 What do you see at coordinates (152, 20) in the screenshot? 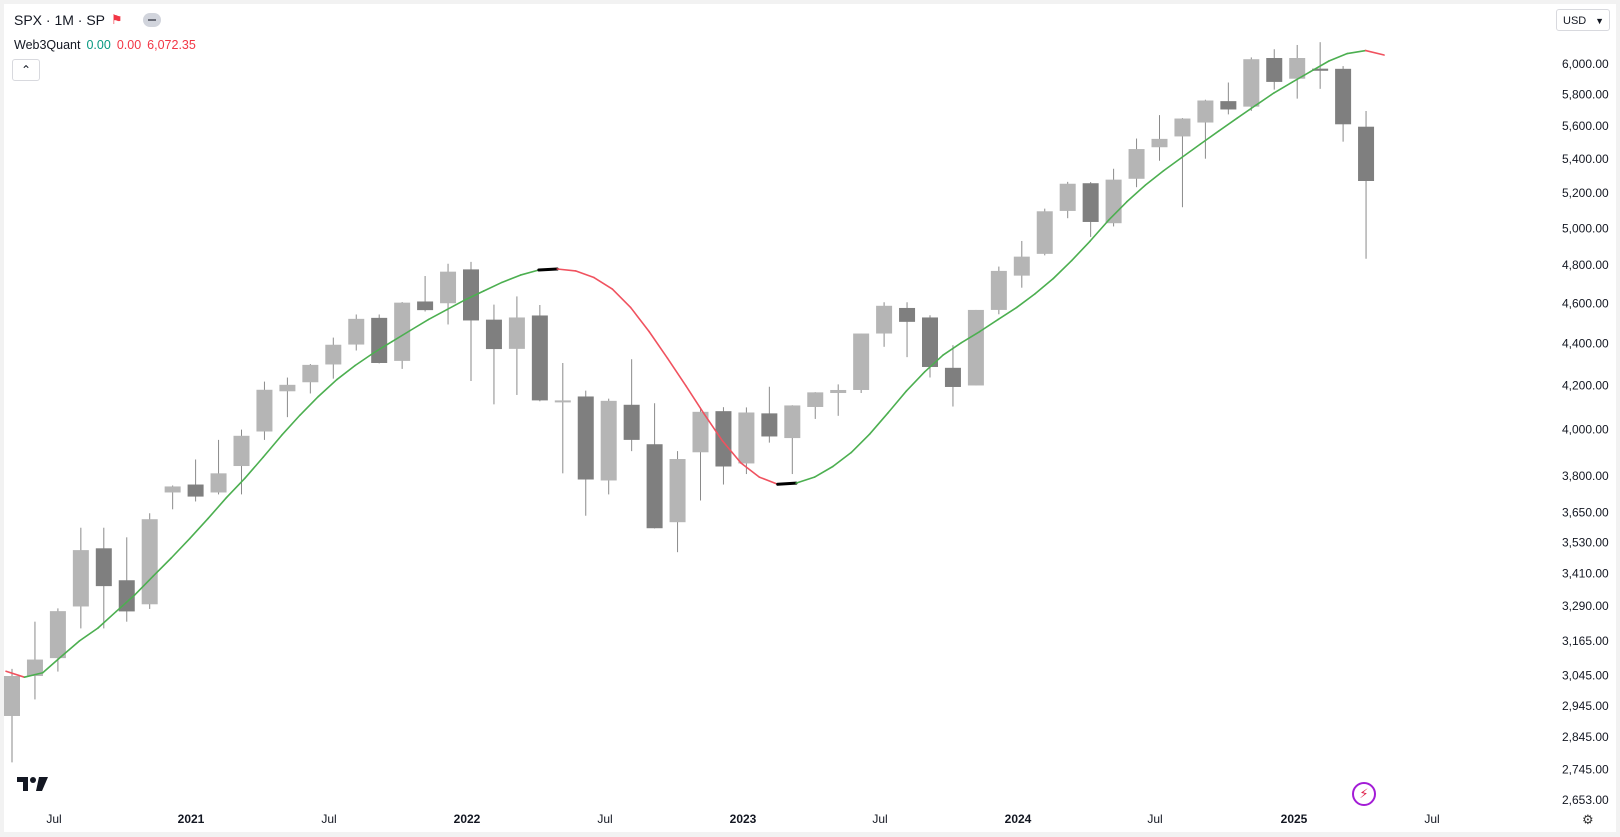
I see `more-icon` at bounding box center [152, 20].